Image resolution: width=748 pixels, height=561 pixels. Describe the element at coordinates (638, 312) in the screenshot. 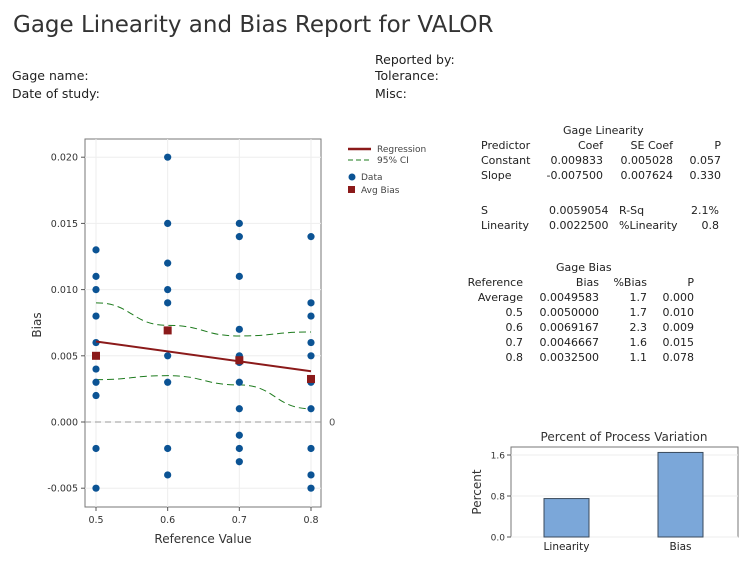

I see `table-cell: 1.7` at that location.